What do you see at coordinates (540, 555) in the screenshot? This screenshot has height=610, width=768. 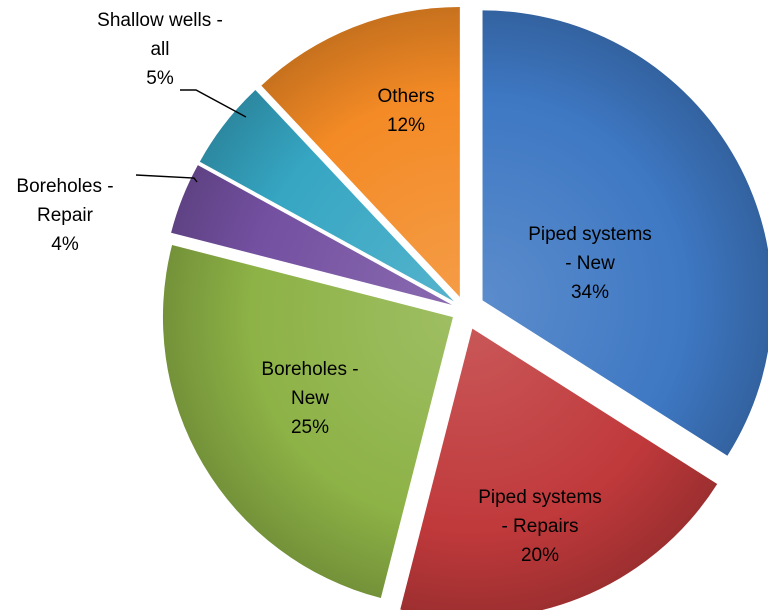 I see `slice-label-line: 20%` at bounding box center [540, 555].